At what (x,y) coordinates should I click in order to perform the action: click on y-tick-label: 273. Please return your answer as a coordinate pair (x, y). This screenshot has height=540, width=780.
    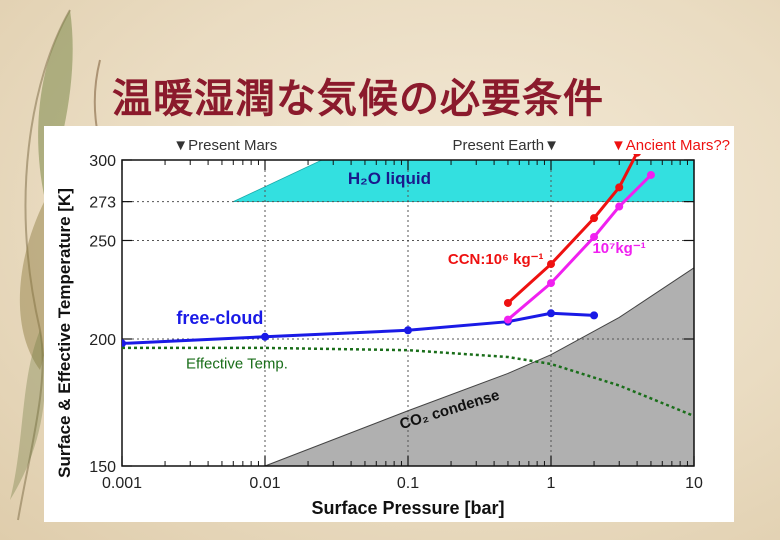
    Looking at the image, I should click on (102, 203).